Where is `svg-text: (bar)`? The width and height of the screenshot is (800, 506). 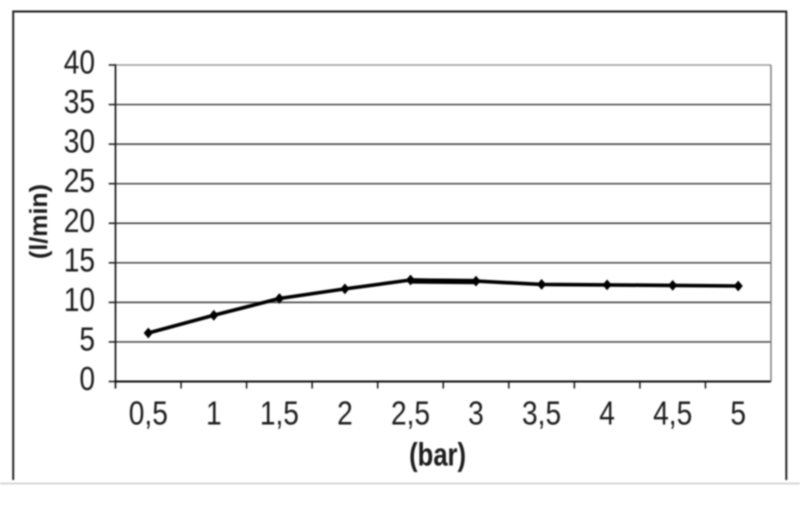
svg-text: (bar) is located at coordinates (437, 455).